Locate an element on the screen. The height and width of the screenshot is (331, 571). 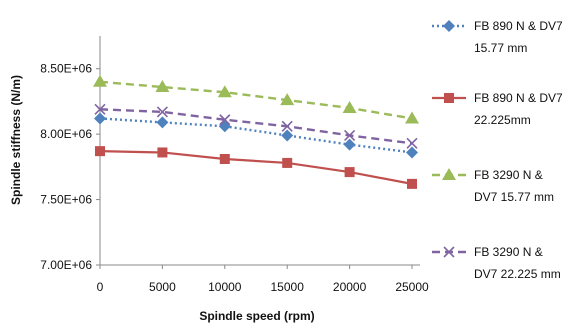
y-tick-label: 8.50E+06 is located at coordinates (66, 69).